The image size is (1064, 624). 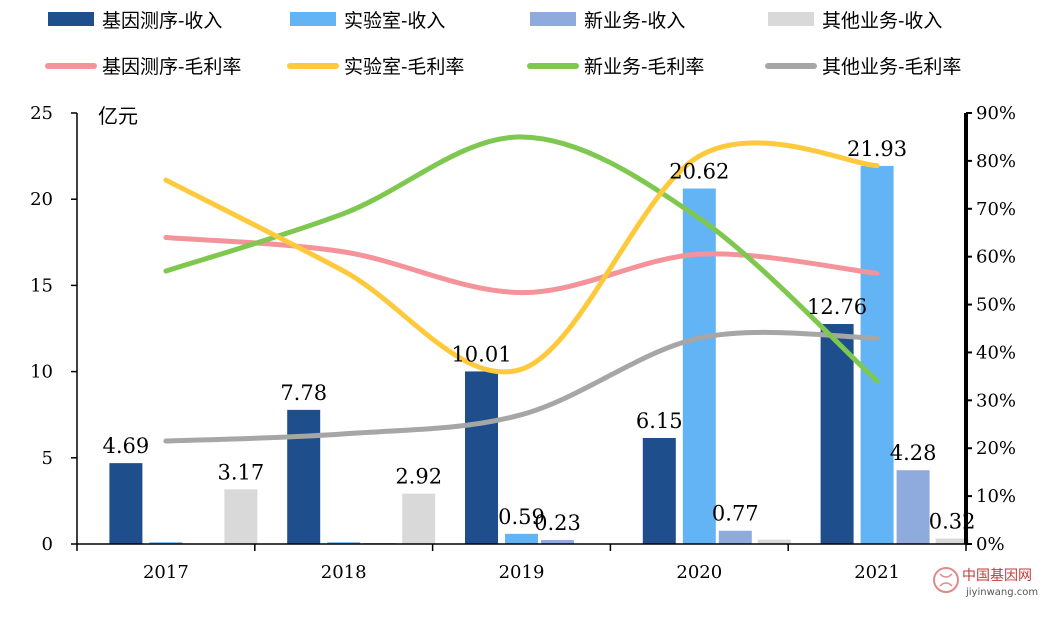 What do you see at coordinates (699, 572) in the screenshot?
I see `x-tick-label: 2020` at bounding box center [699, 572].